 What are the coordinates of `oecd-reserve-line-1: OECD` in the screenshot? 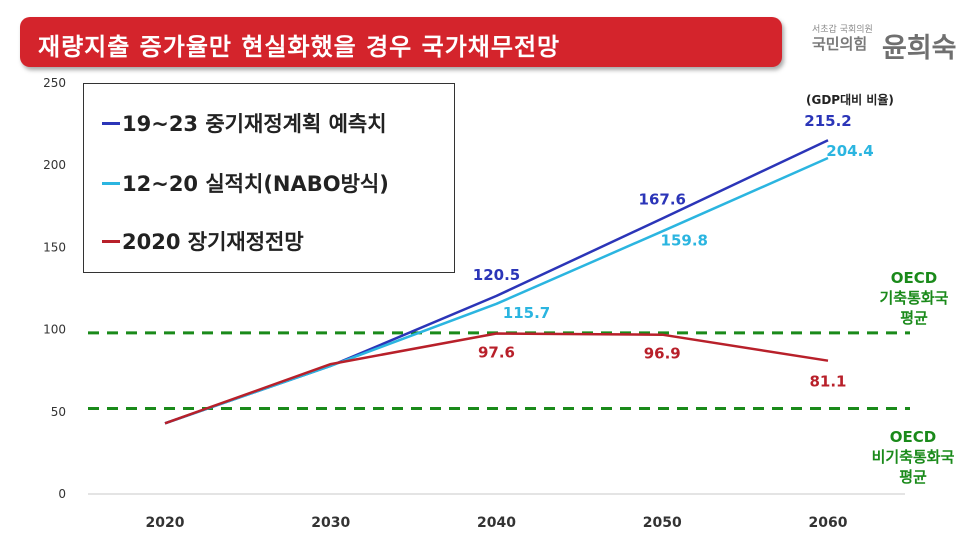 It's located at (914, 278).